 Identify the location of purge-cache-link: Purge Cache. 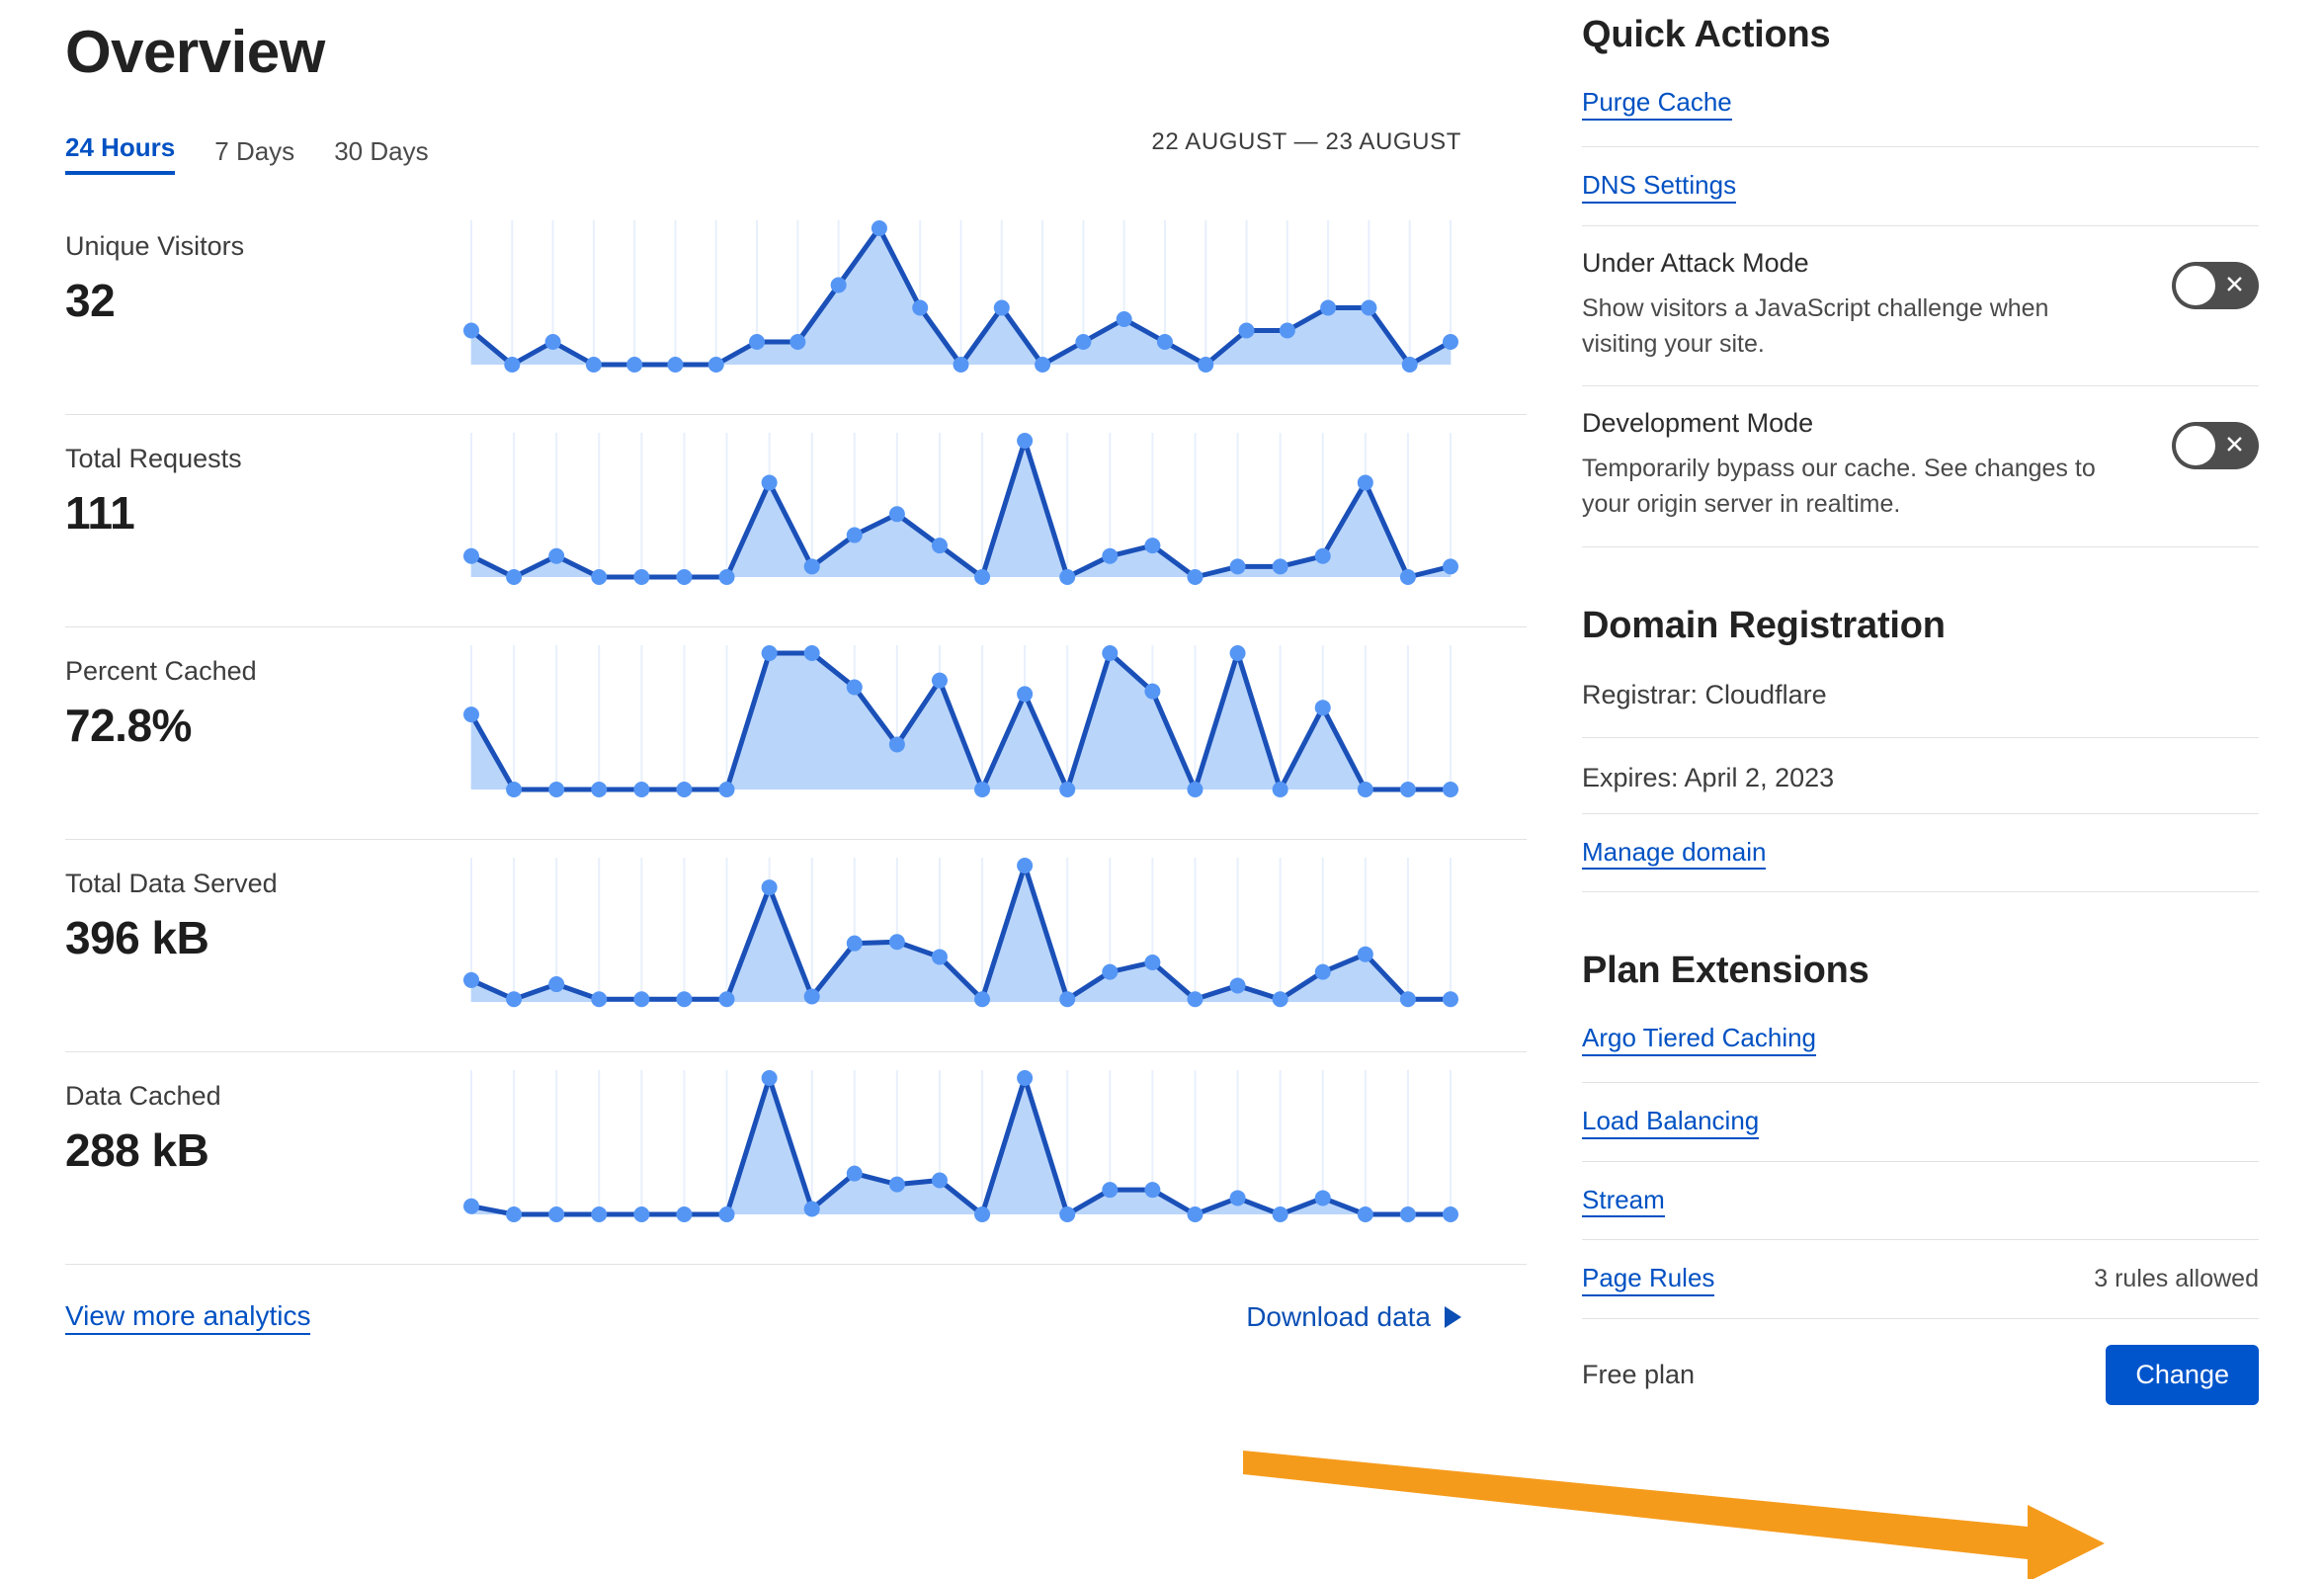
(1657, 103).